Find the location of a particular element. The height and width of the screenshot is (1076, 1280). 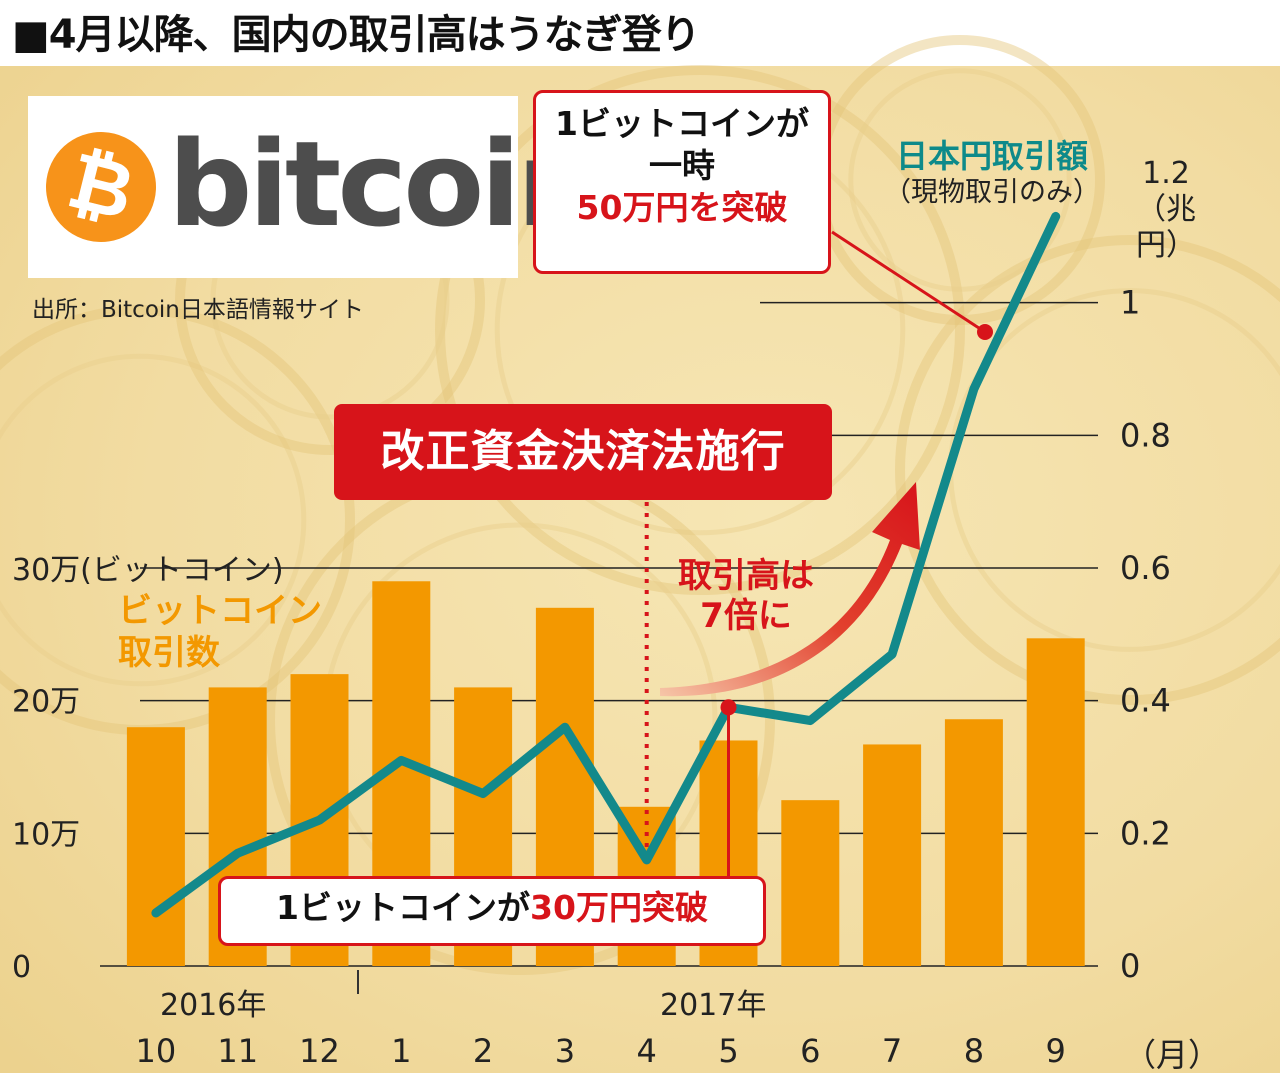

coin-ring is located at coordinates (1087, 470).